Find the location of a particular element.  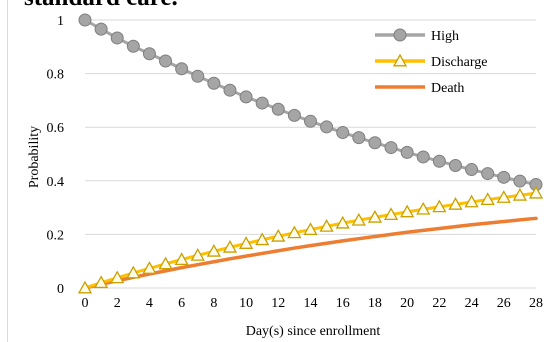

x-tick-label: 24 is located at coordinates (472, 303).